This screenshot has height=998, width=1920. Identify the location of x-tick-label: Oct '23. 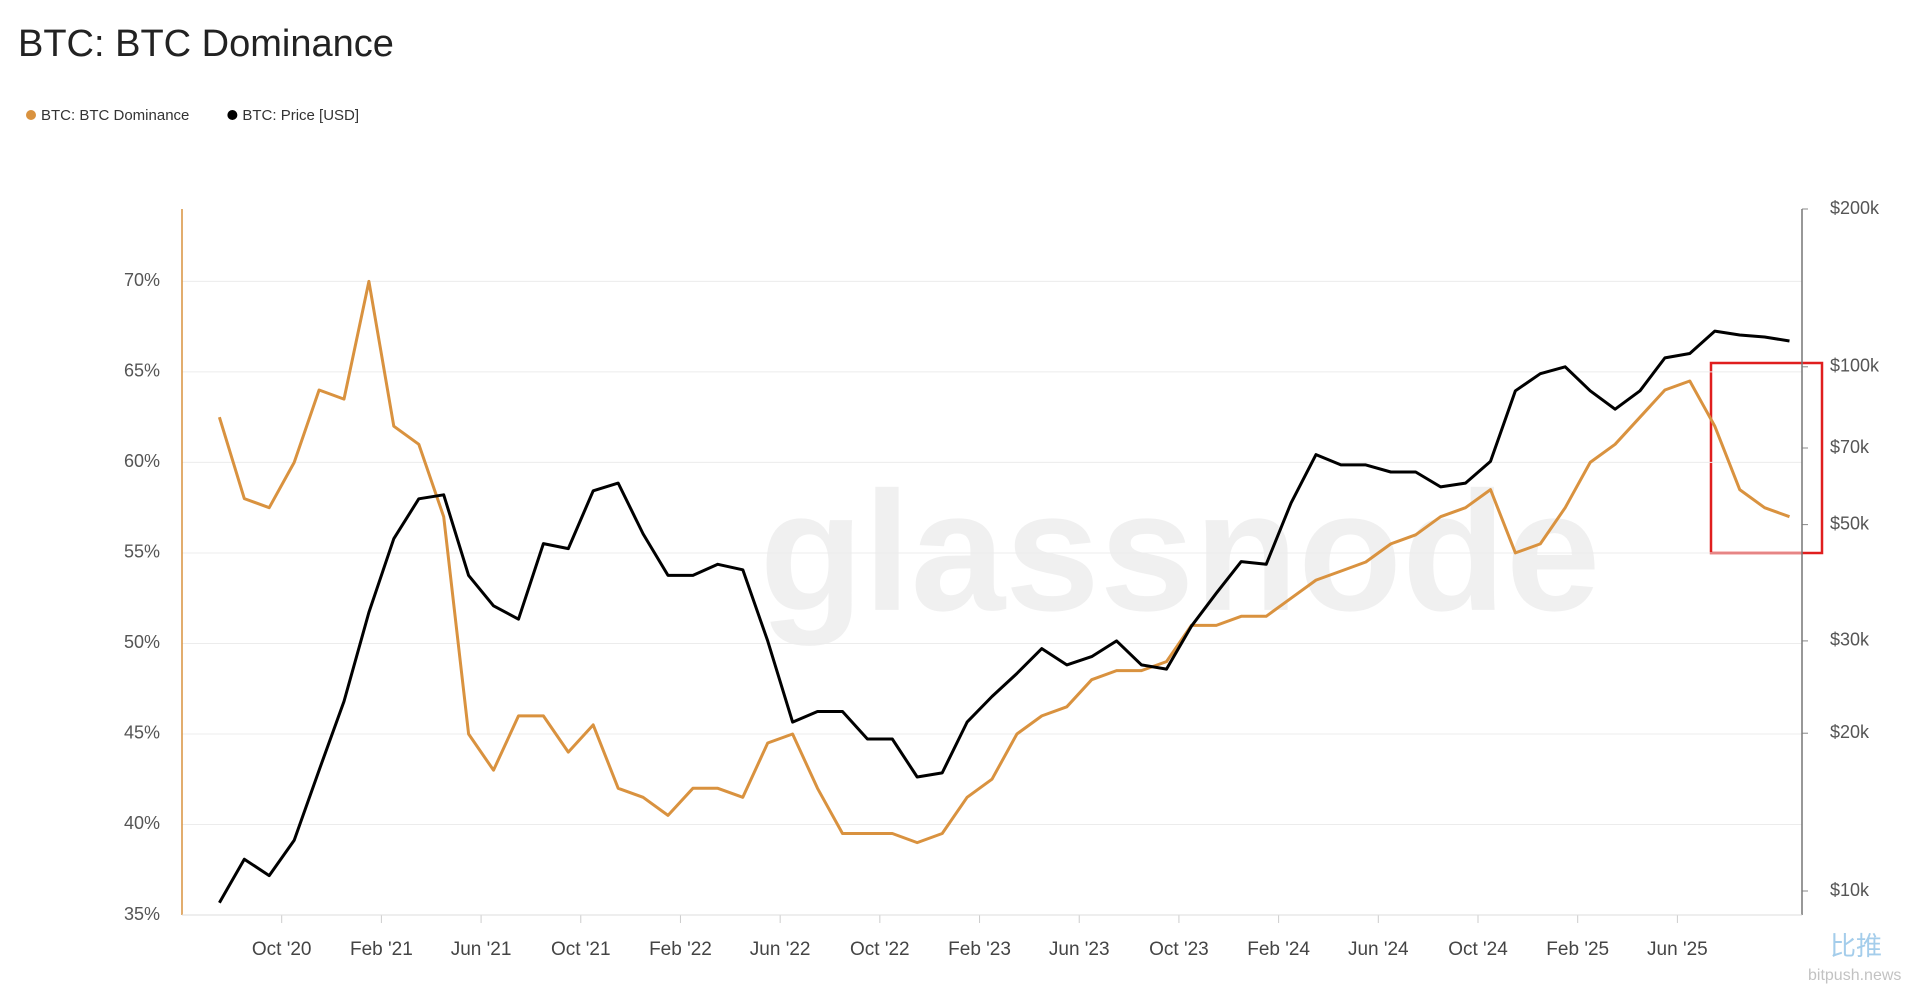
(1179, 949).